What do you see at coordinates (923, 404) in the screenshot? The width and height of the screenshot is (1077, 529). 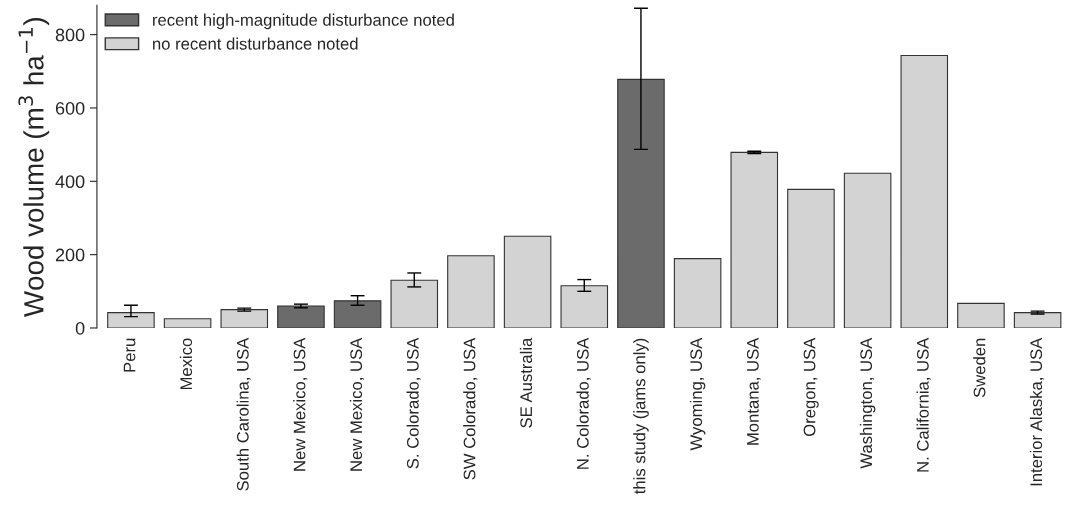 I see `x-tick-label: N. California, USA` at bounding box center [923, 404].